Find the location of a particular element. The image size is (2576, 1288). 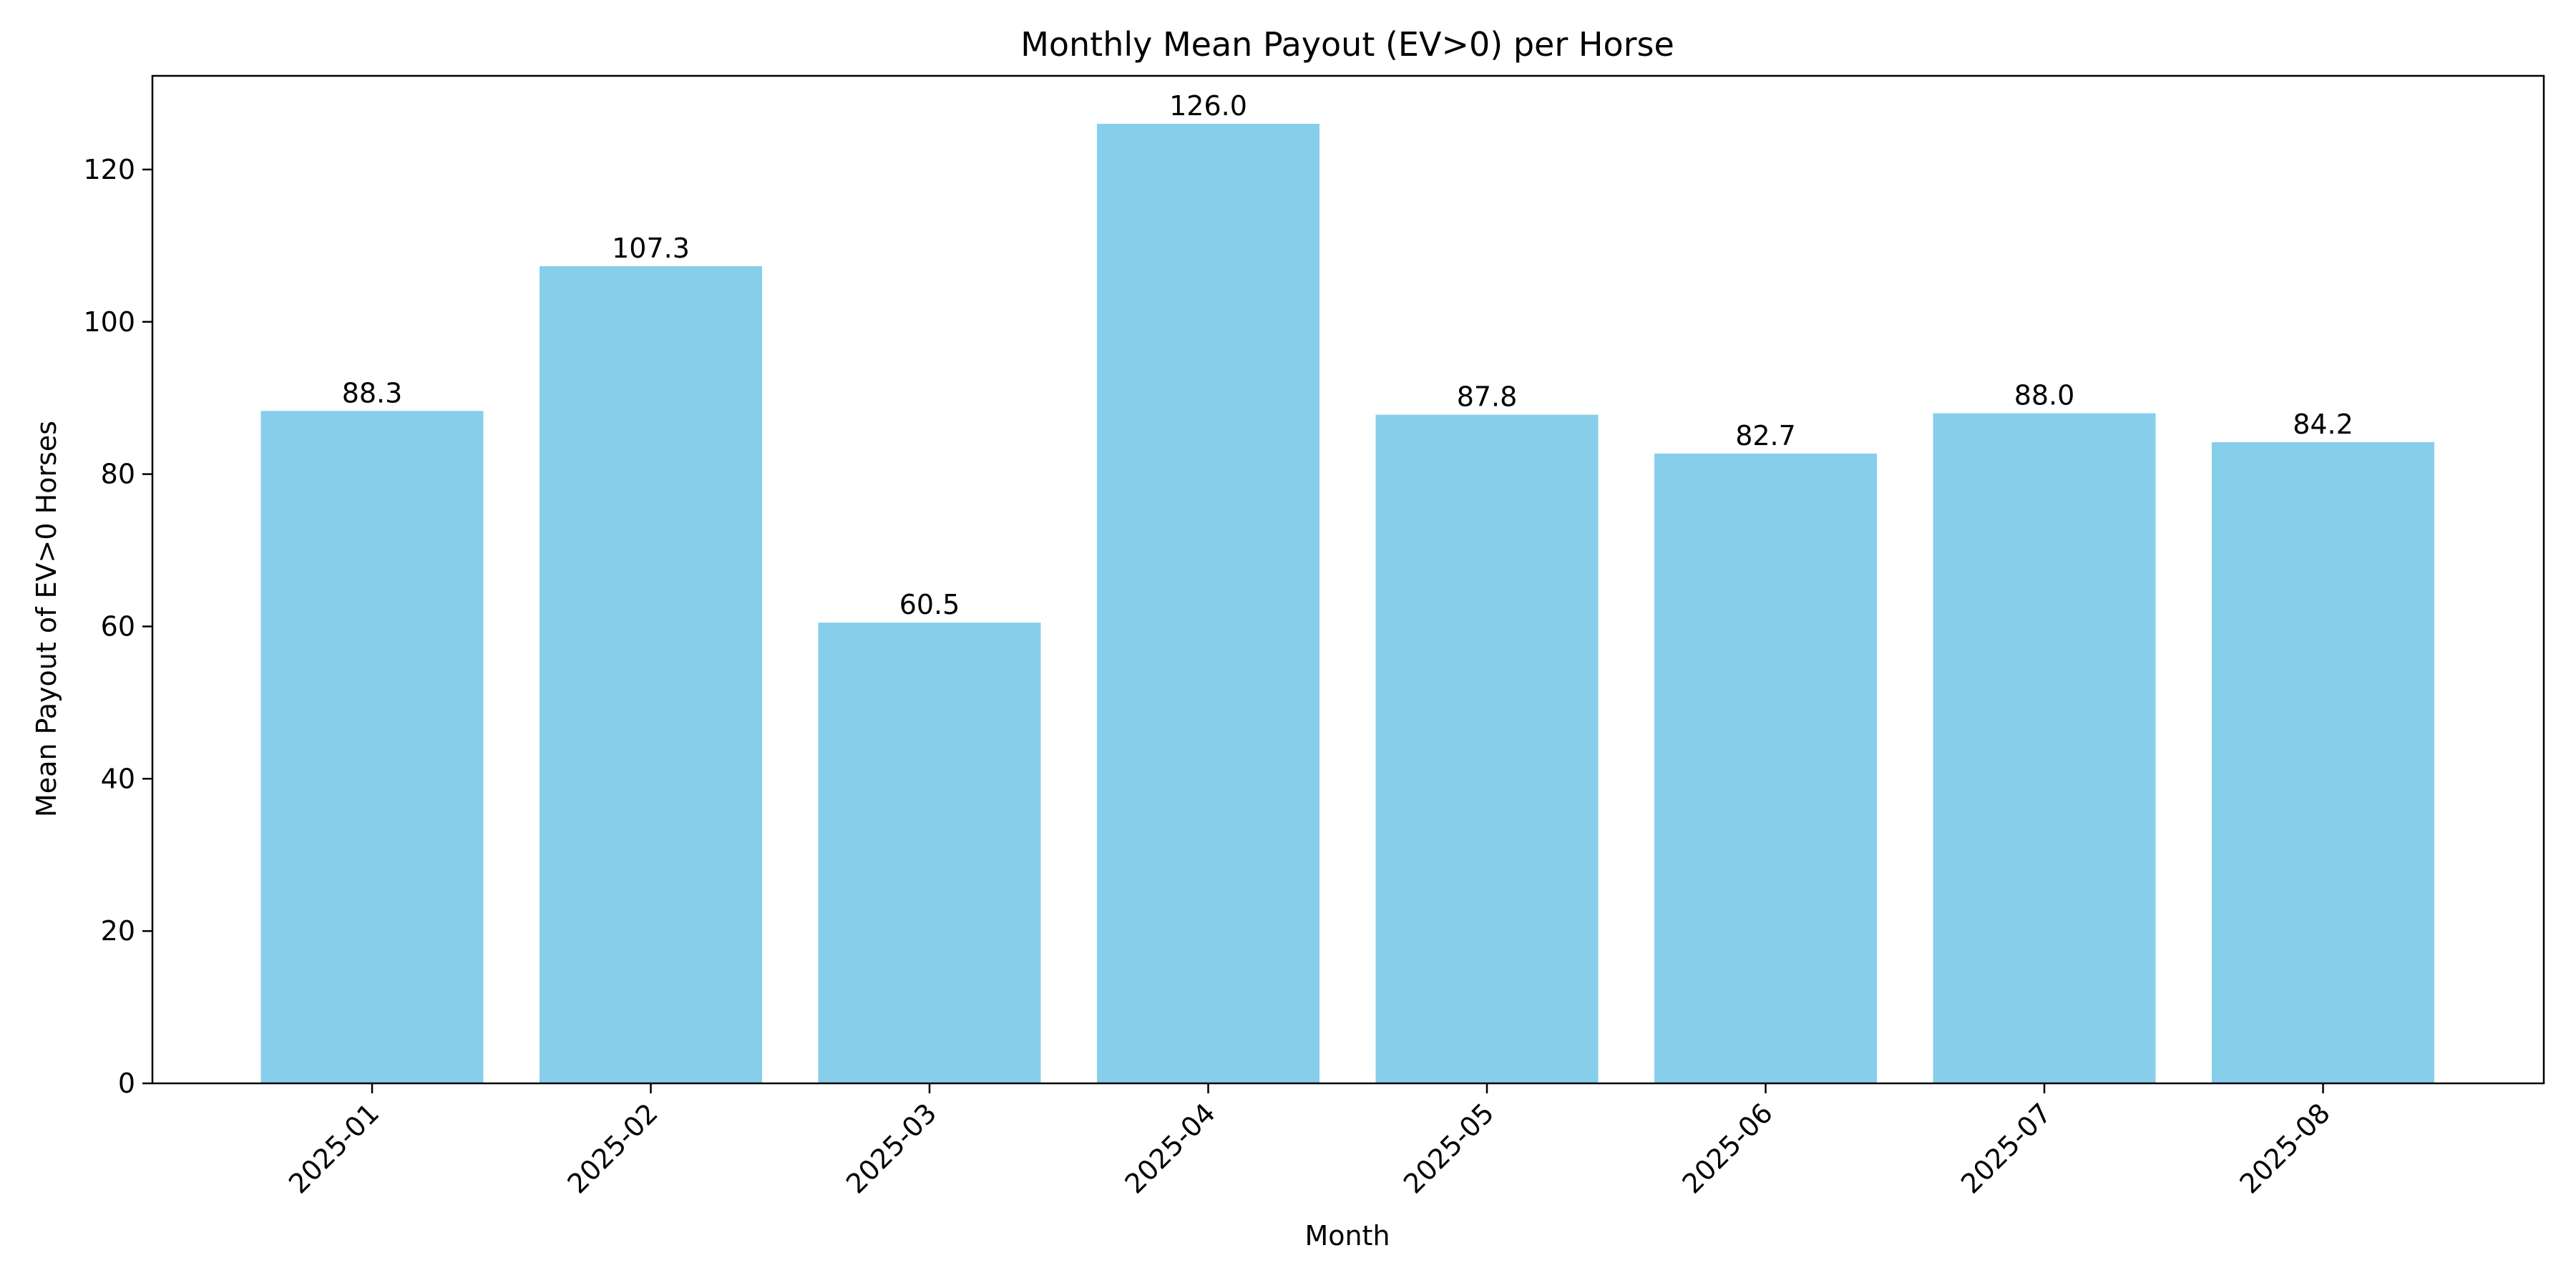

x-axis-label: Month is located at coordinates (1347, 1236).